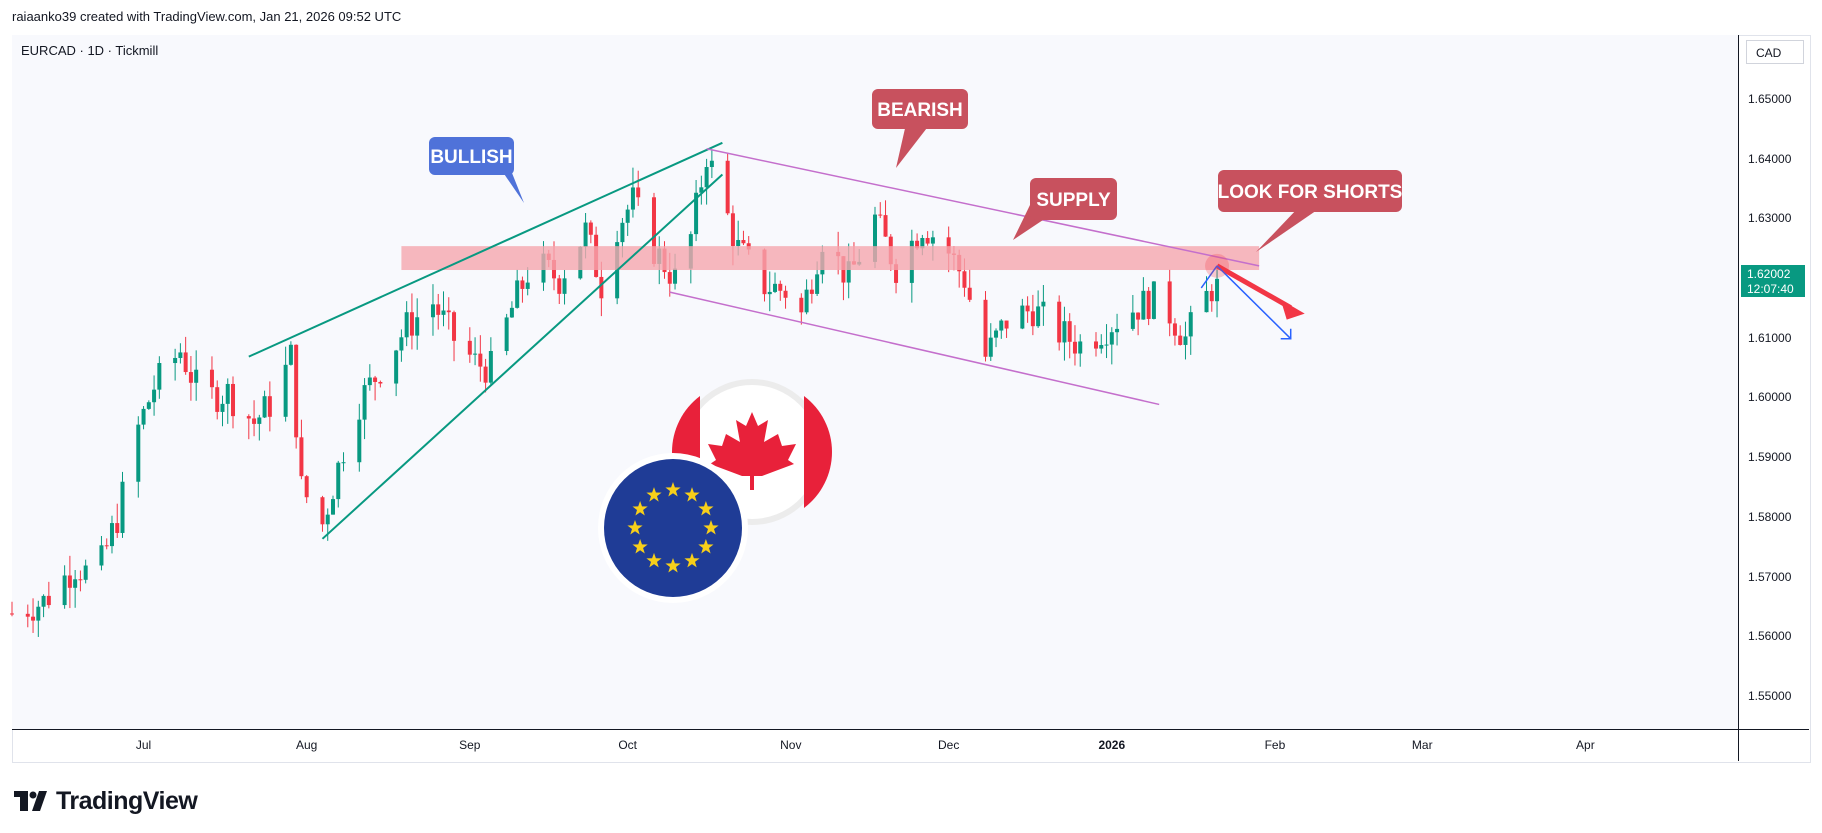  What do you see at coordinates (818, 452) in the screenshot?
I see `canada-flag-right-bar` at bounding box center [818, 452].